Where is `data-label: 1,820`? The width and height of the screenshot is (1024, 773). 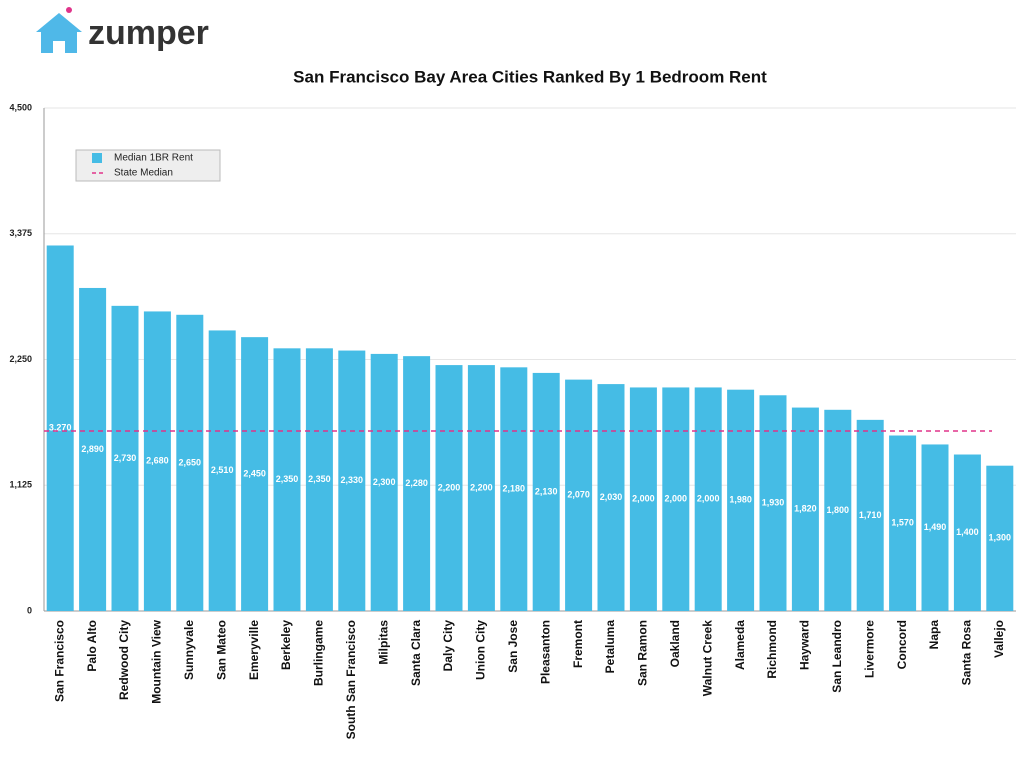 data-label: 1,820 is located at coordinates (805, 509).